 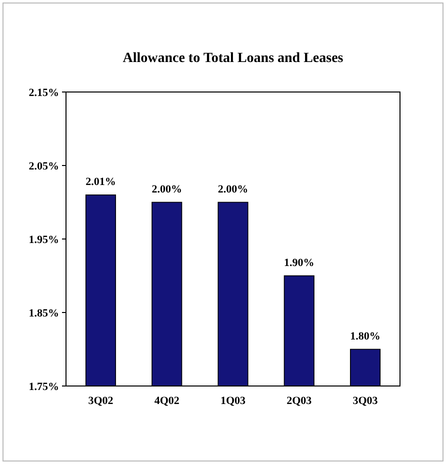 What do you see at coordinates (43, 166) in the screenshot?
I see `y-tick-label: 2.05%` at bounding box center [43, 166].